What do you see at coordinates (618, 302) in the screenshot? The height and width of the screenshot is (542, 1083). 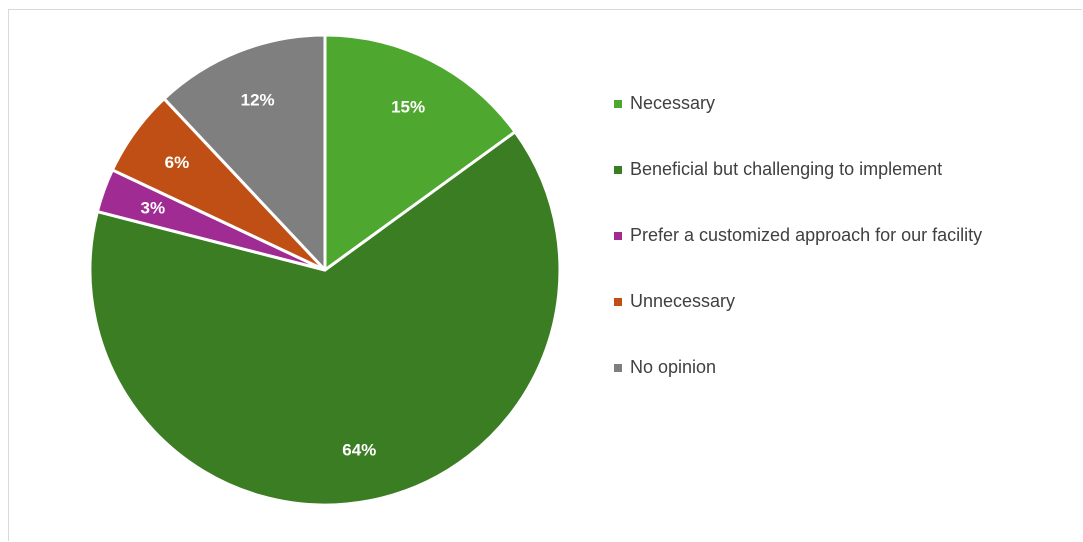 I see `legend-swatch-unnecessary` at bounding box center [618, 302].